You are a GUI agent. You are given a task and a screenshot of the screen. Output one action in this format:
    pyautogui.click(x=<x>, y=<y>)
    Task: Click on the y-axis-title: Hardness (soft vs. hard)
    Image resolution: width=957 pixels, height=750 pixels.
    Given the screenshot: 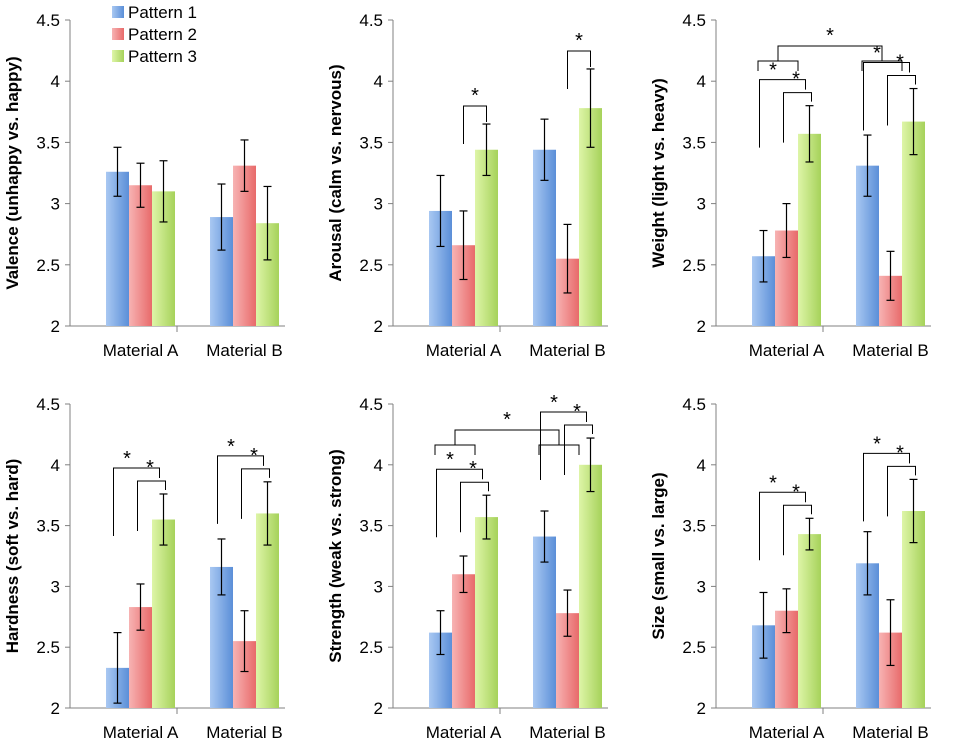 What is the action you would take?
    pyautogui.click(x=12, y=556)
    